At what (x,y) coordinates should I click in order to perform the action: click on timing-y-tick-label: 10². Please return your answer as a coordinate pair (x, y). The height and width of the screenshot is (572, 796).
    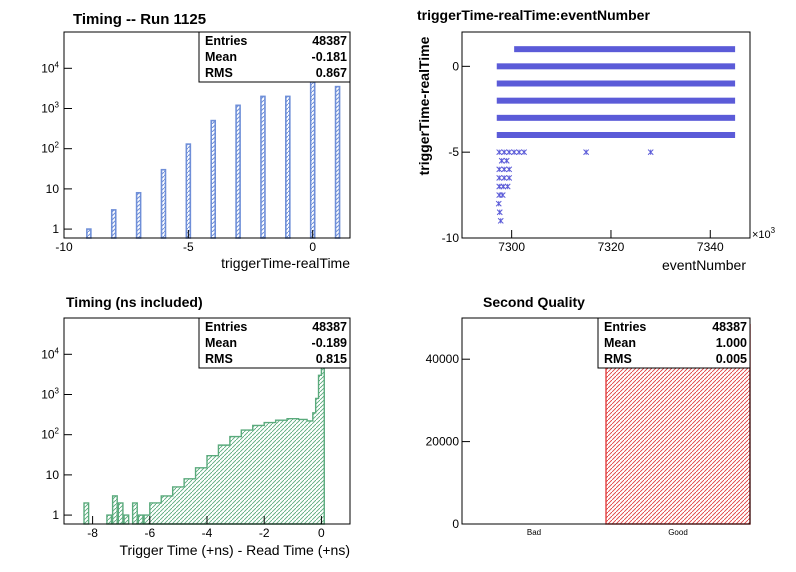
    Looking at the image, I should click on (50, 148).